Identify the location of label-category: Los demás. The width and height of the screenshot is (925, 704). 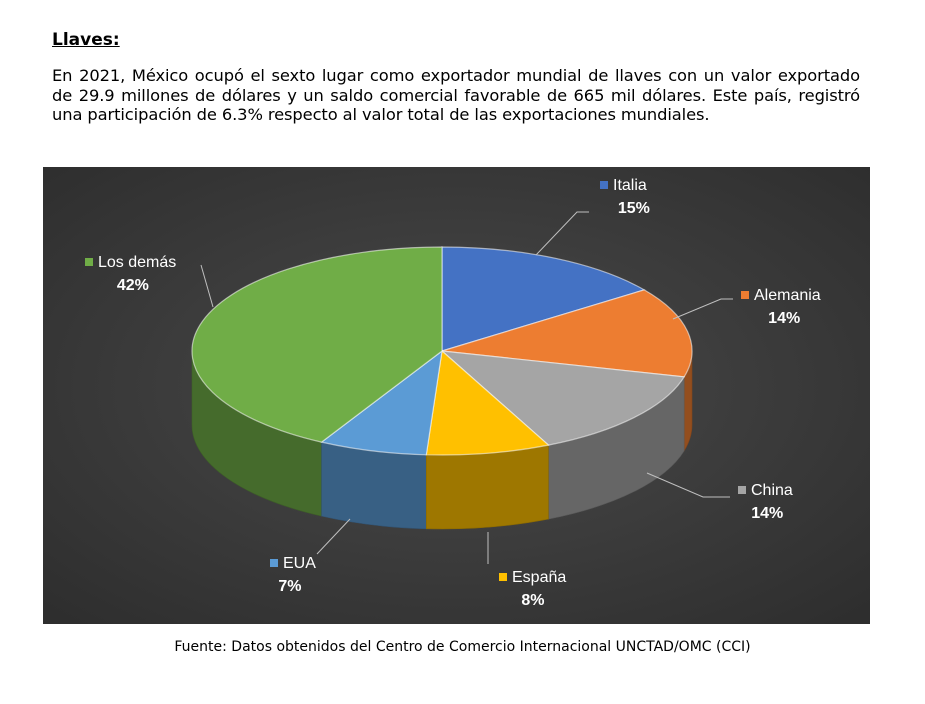
(137, 262).